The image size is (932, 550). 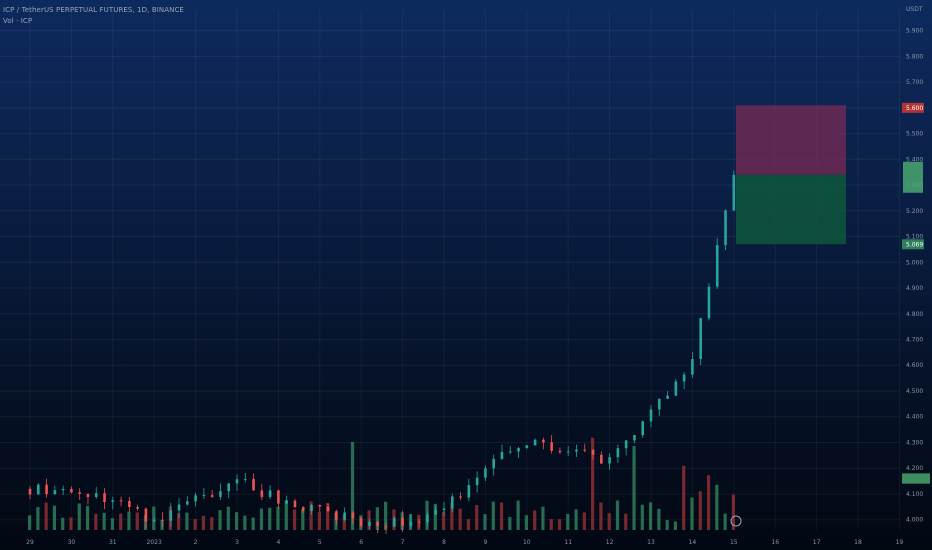 What do you see at coordinates (568, 542) in the screenshot?
I see `time-axis-label: 11` at bounding box center [568, 542].